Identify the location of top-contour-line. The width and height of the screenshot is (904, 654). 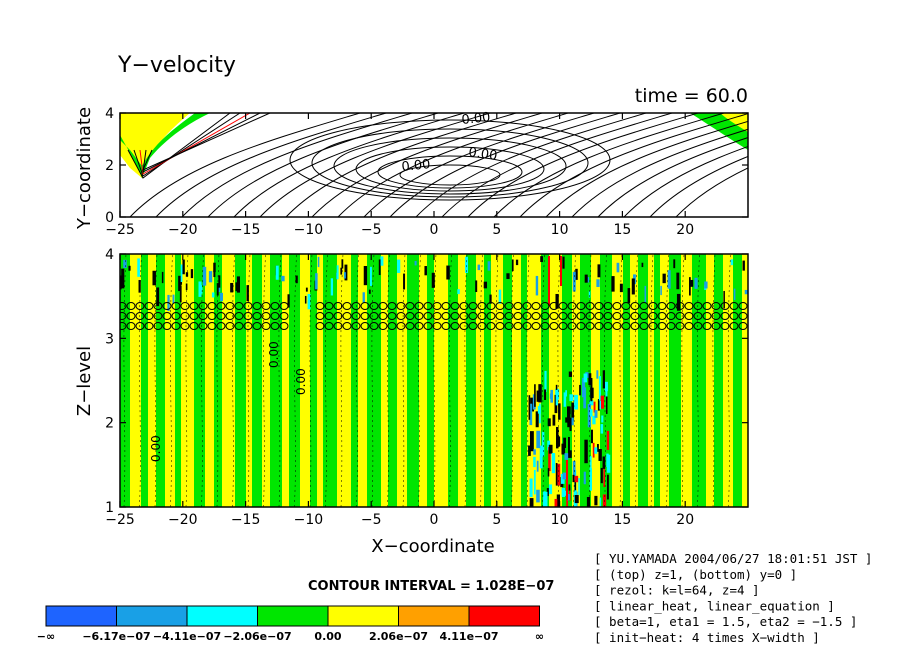
(659, 172).